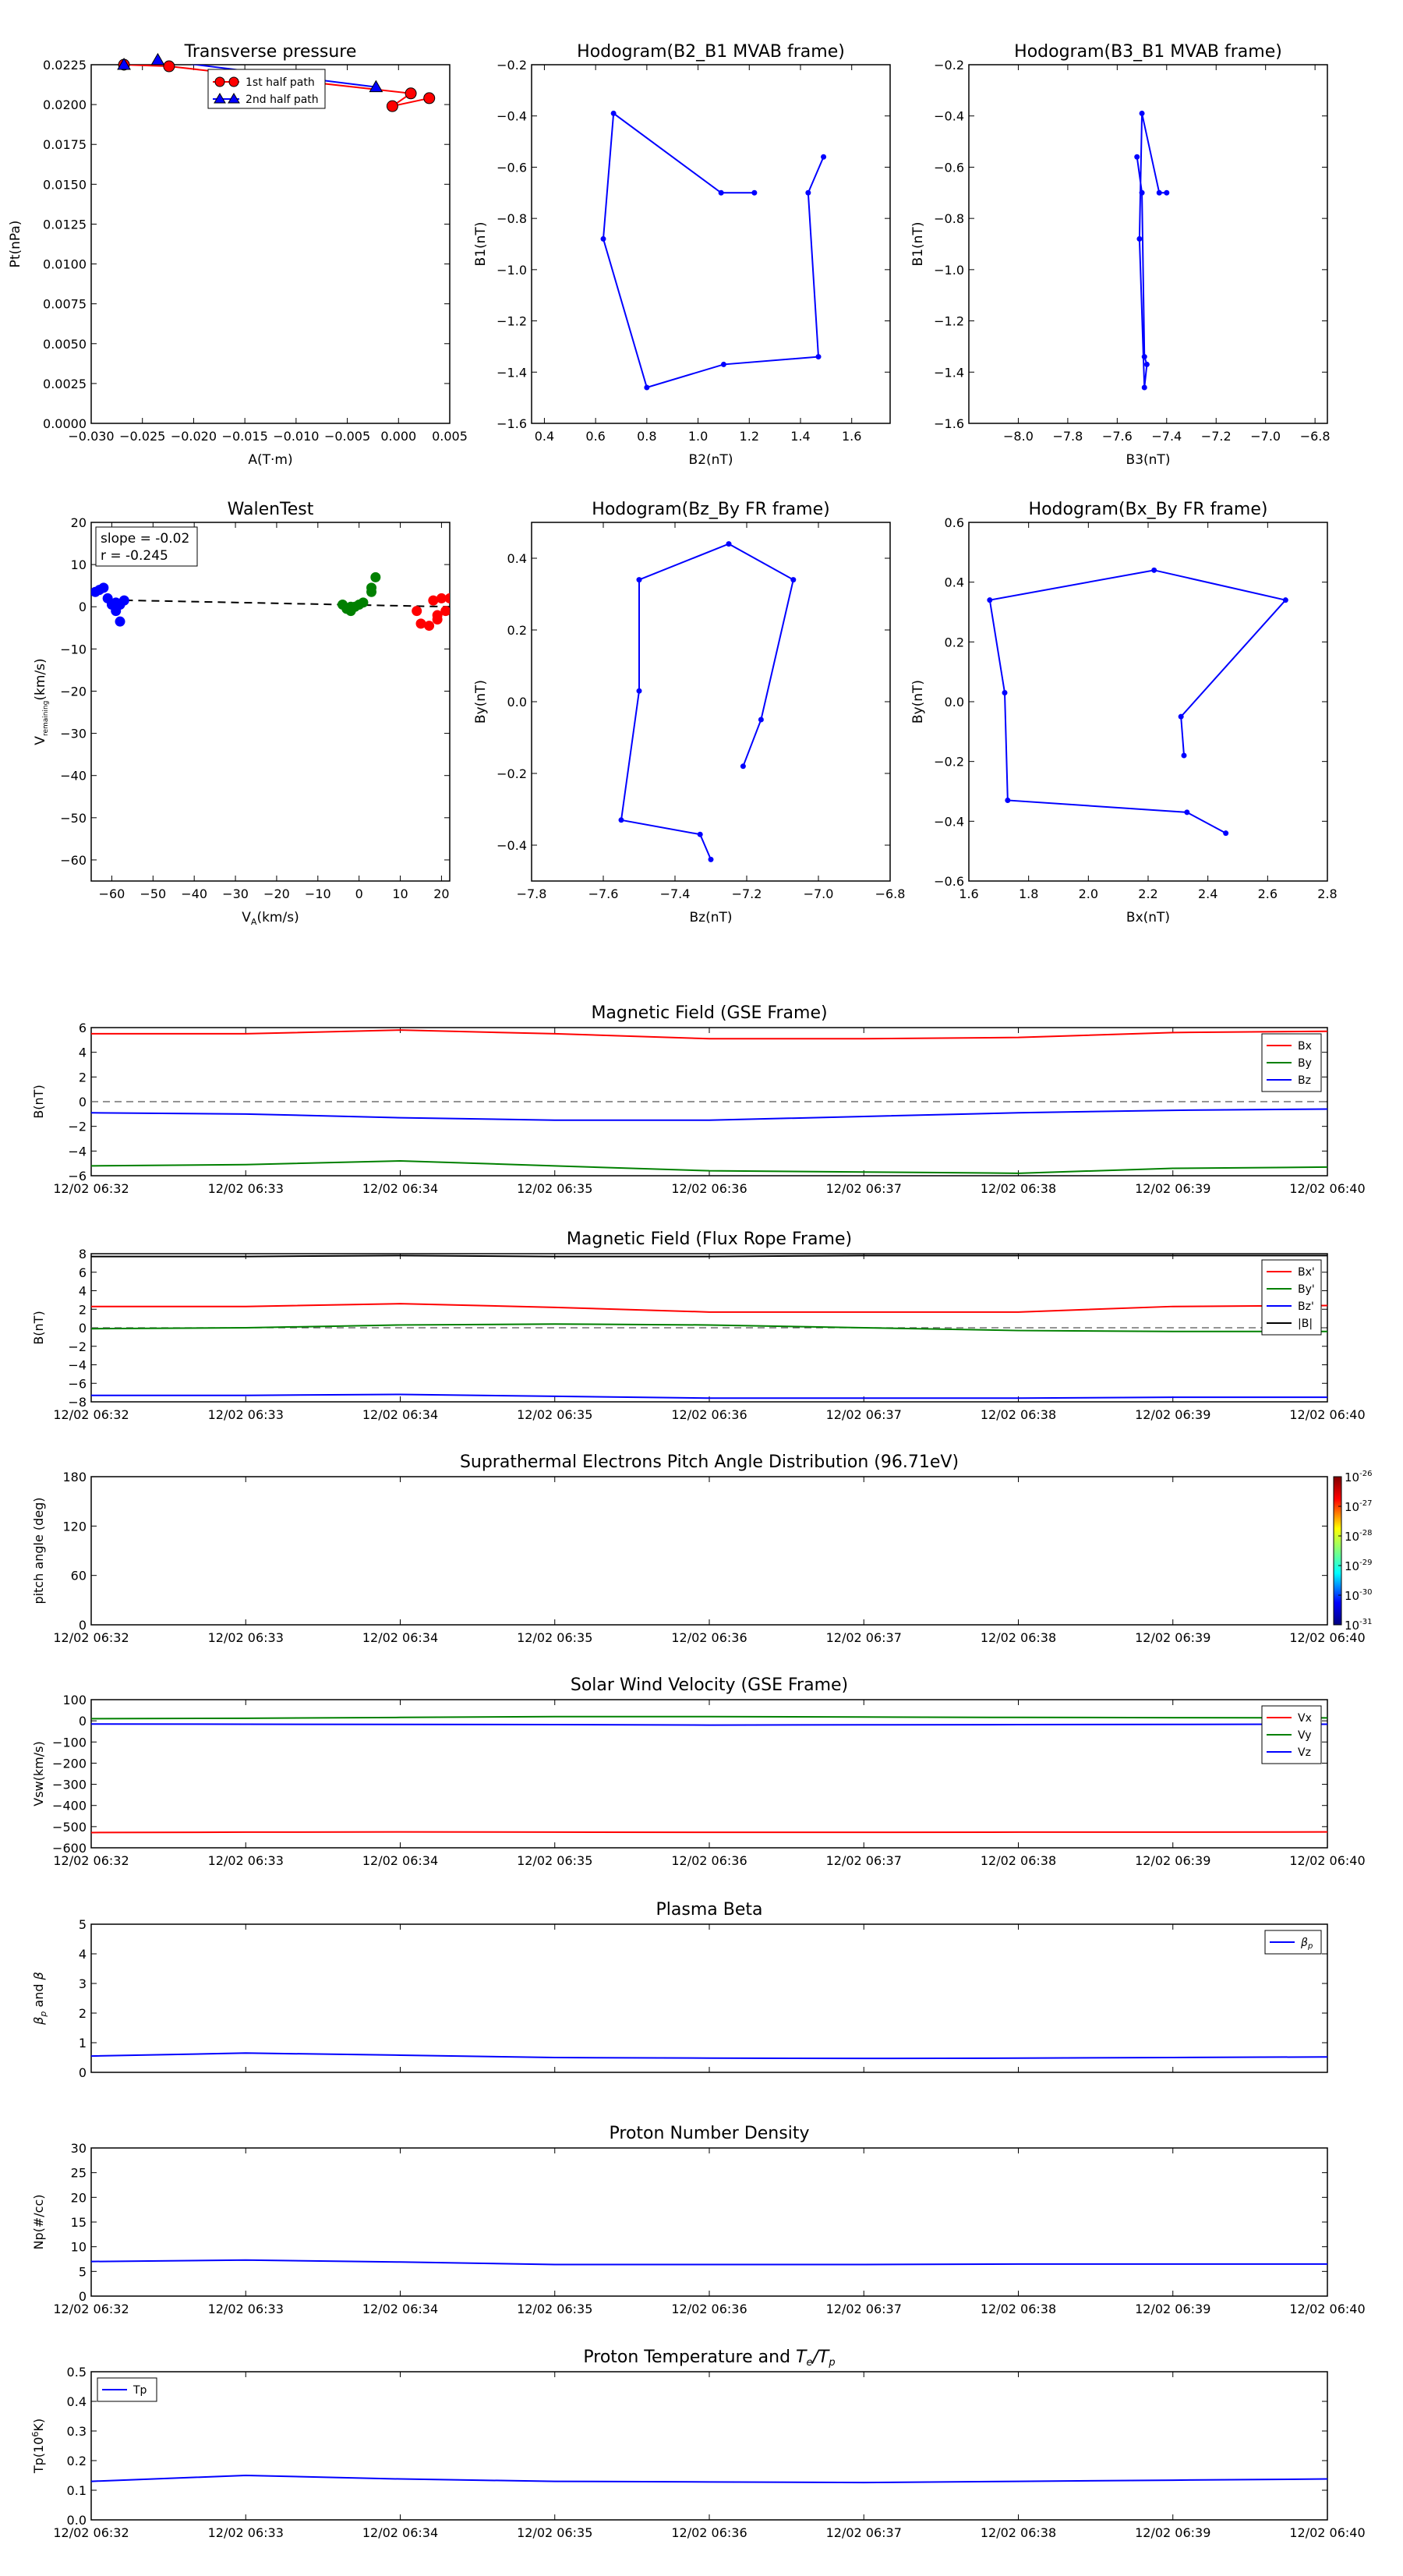  What do you see at coordinates (918, 702) in the screenshot?
I see `y-axis-label: By(nT)` at bounding box center [918, 702].